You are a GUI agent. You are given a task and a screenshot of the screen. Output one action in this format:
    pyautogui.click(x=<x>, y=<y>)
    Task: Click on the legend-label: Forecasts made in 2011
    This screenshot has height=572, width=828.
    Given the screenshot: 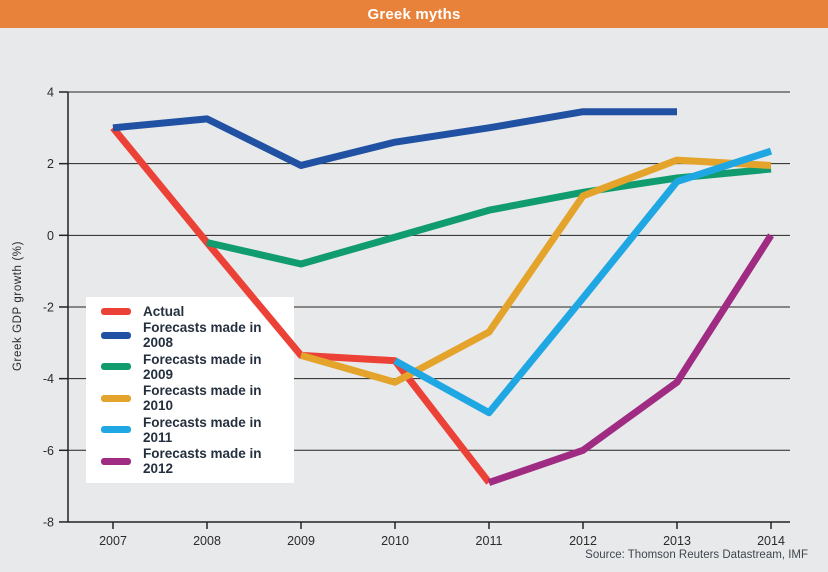 What is the action you would take?
    pyautogui.click(x=202, y=429)
    